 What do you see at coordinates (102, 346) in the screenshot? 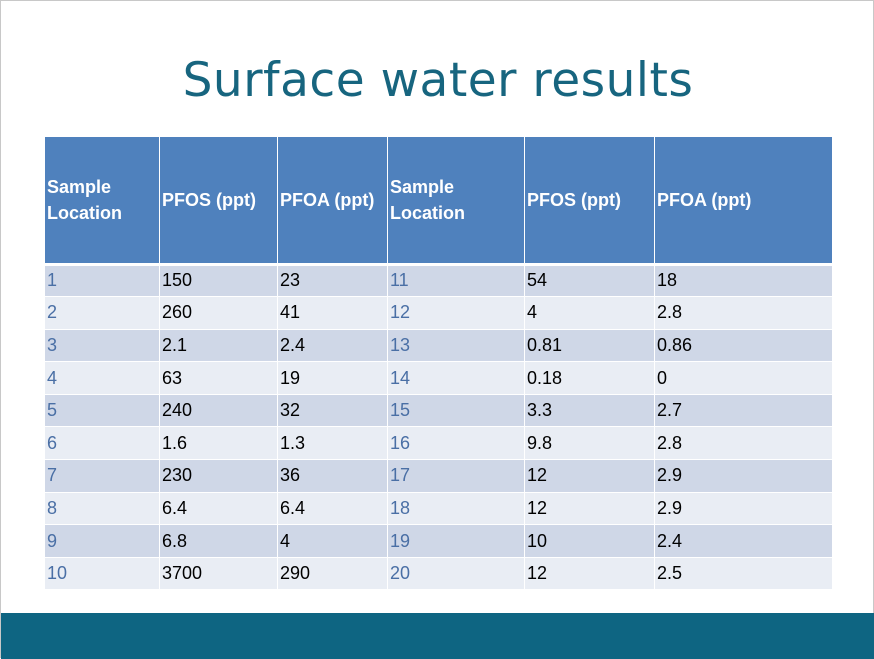
I see `cell-sample-location-1: 3` at bounding box center [102, 346].